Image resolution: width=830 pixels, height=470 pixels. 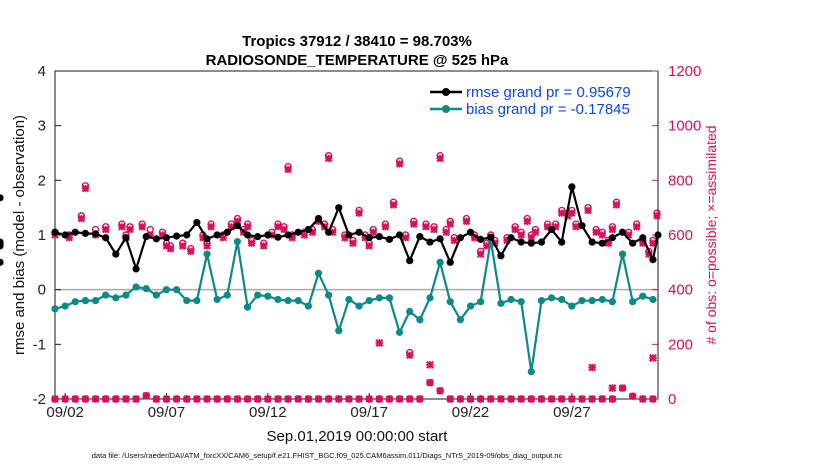 I want to click on x-tick-label: 09/22, so click(x=471, y=412).